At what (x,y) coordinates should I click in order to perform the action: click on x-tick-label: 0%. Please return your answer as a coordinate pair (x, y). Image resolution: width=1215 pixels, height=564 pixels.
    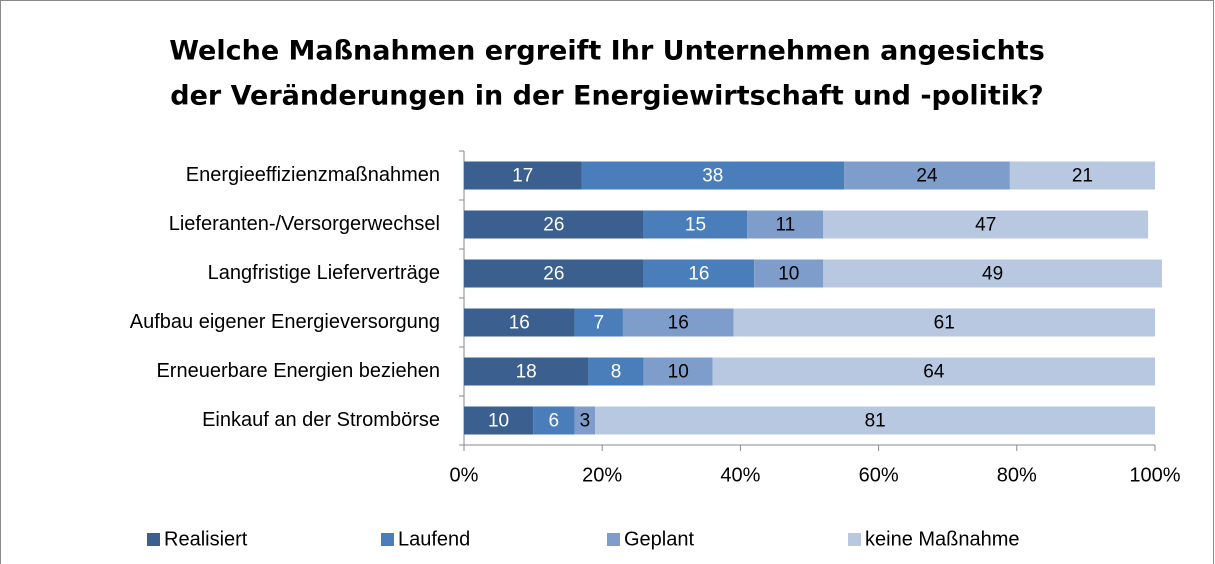
    Looking at the image, I should click on (464, 475).